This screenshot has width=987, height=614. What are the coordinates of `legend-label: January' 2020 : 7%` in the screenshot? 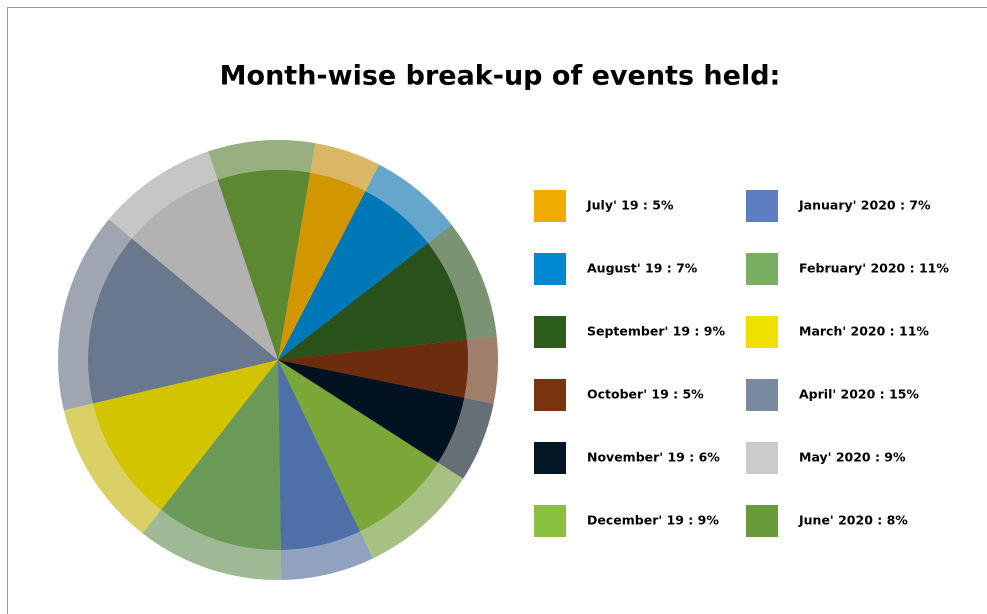 It's located at (864, 205).